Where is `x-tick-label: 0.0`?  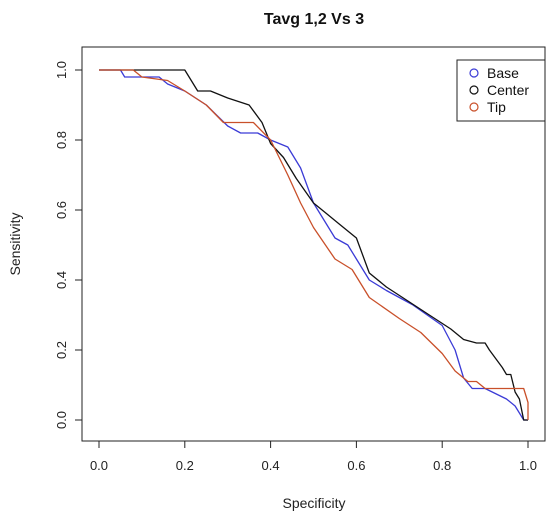
x-tick-label: 0.0 is located at coordinates (99, 465).